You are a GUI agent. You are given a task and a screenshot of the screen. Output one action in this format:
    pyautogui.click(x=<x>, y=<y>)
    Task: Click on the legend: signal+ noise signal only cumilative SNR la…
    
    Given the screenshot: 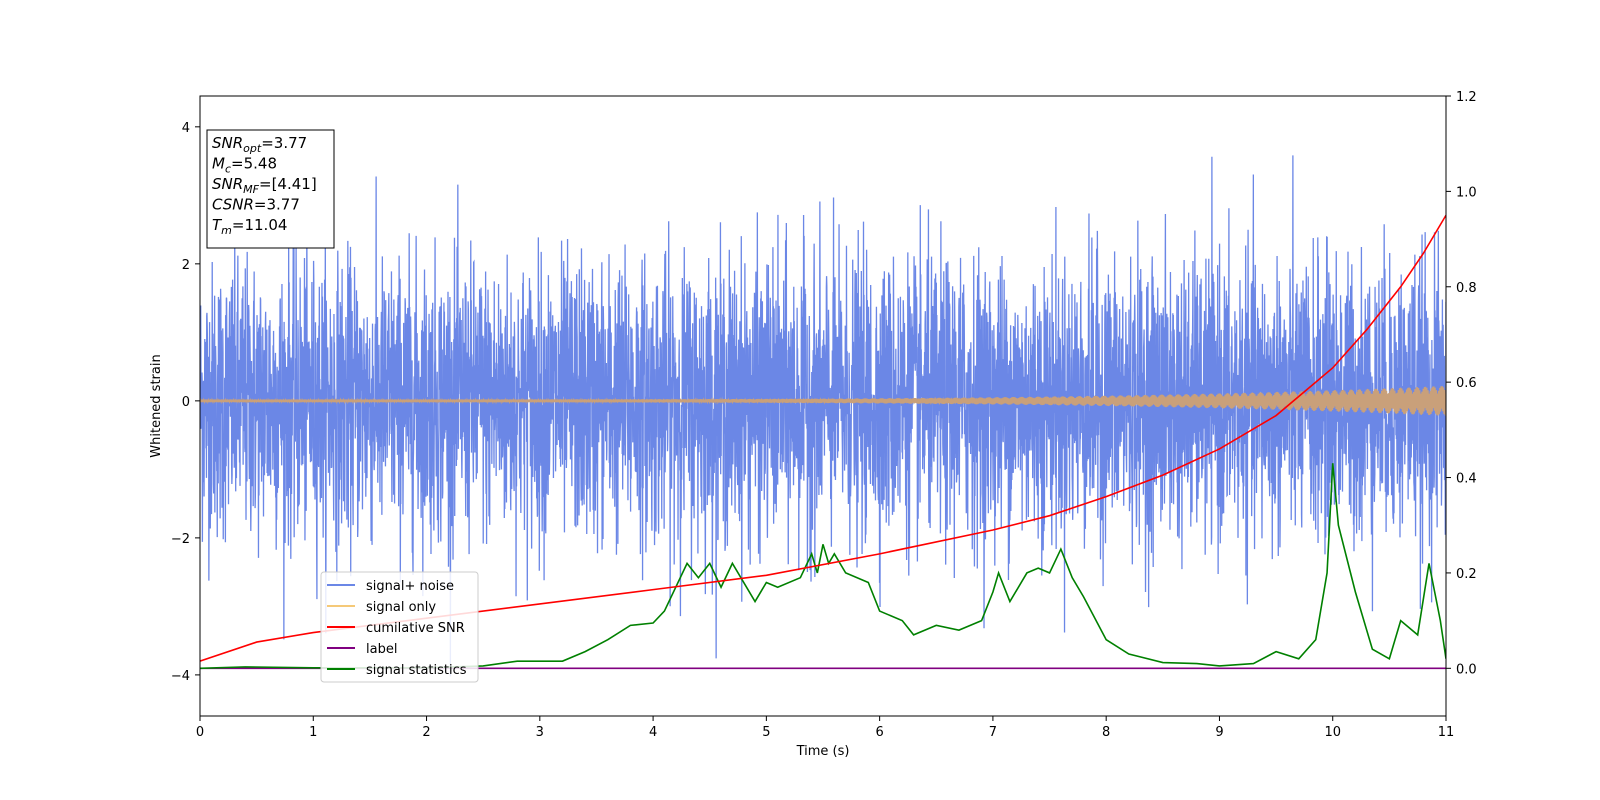 What is the action you would take?
    pyautogui.click(x=399, y=627)
    